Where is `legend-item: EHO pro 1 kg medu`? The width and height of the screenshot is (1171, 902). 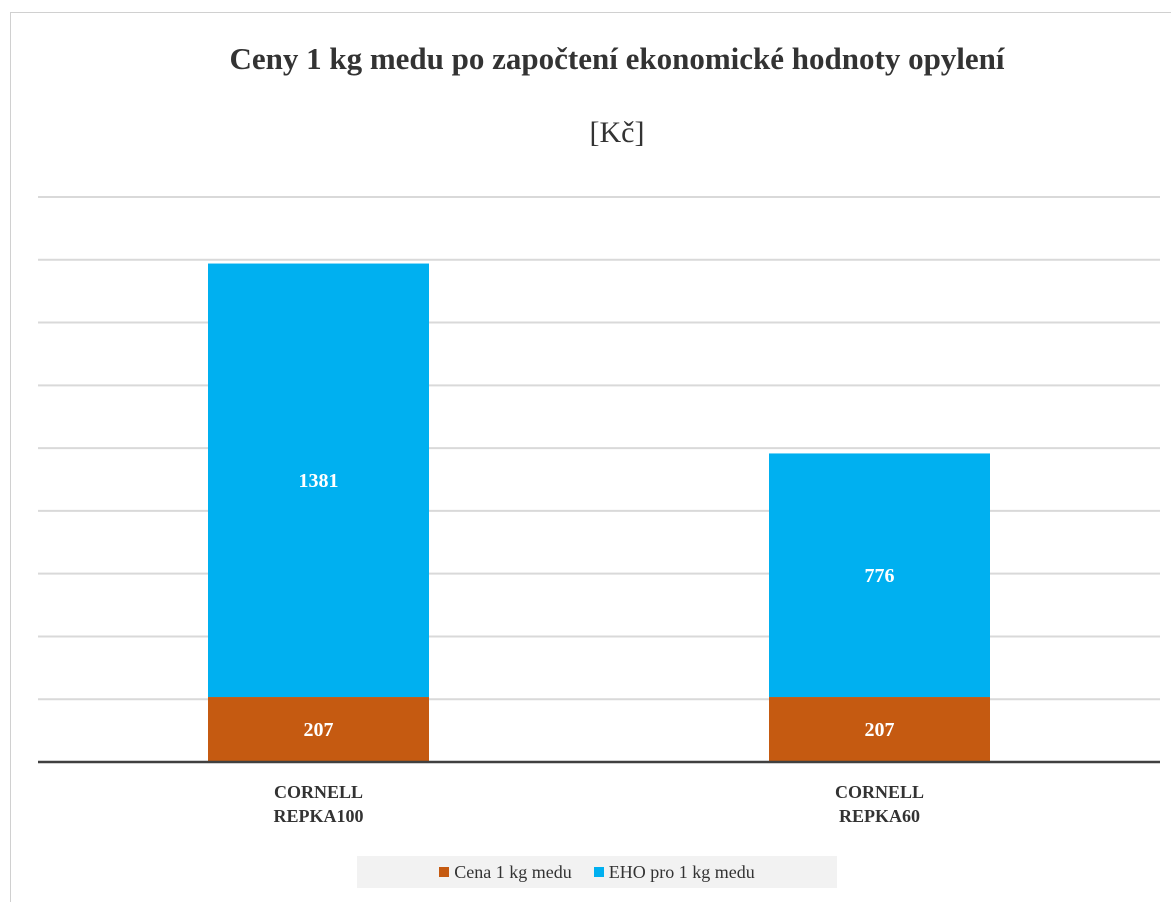 legend-item: EHO pro 1 kg medu is located at coordinates (674, 872).